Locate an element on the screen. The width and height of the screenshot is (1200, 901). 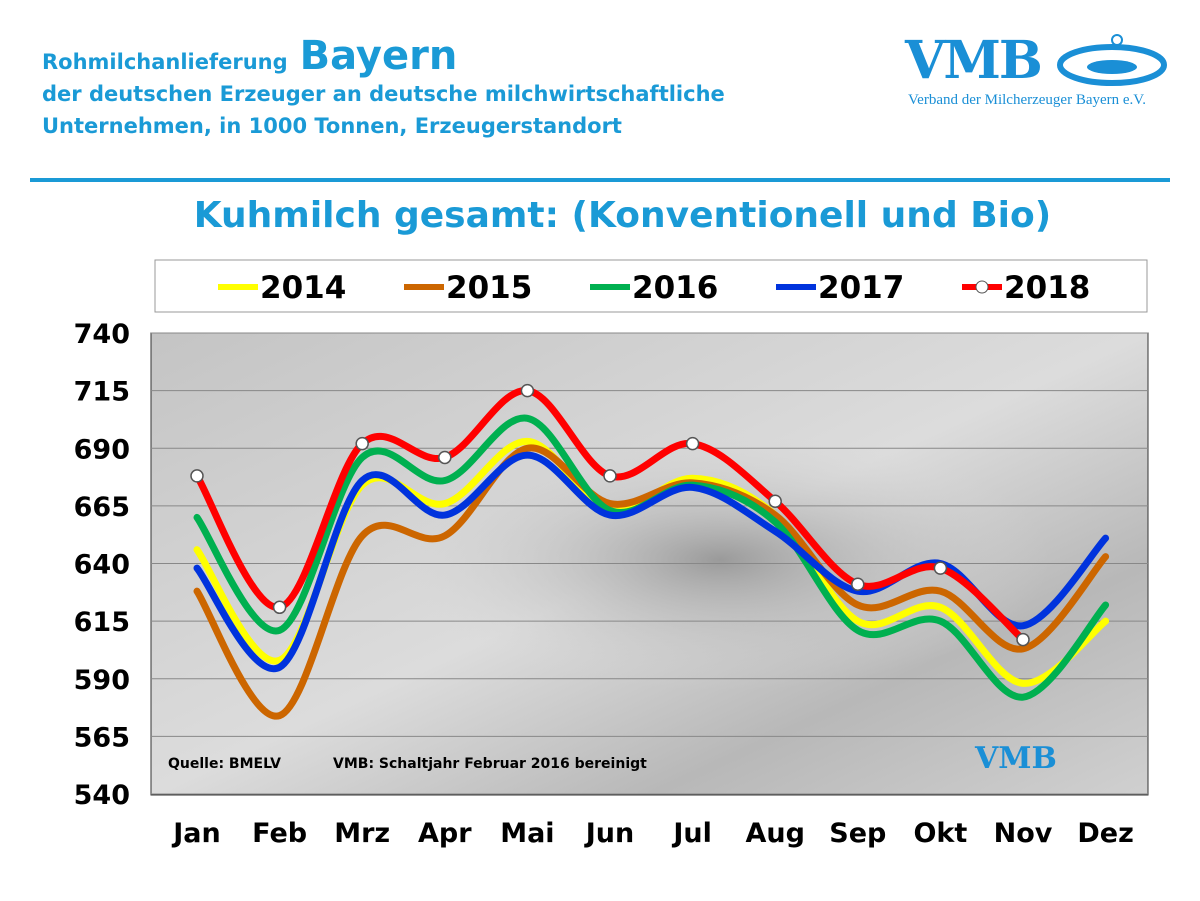
legend-label-2014: 2014 is located at coordinates (303, 288).